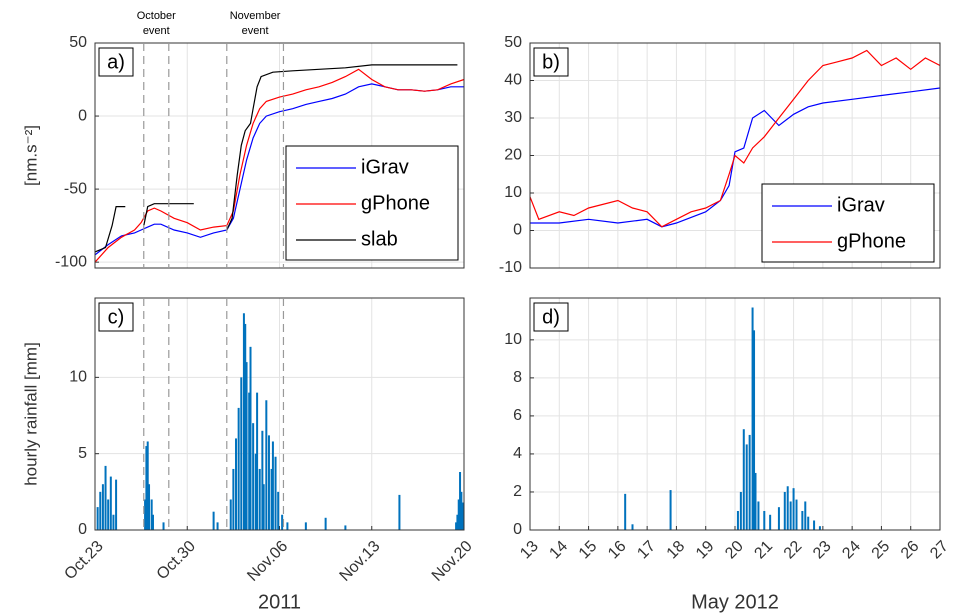 This screenshot has width=956, height=615. Describe the element at coordinates (385, 167) in the screenshot. I see `legend-label: iGrav` at that location.